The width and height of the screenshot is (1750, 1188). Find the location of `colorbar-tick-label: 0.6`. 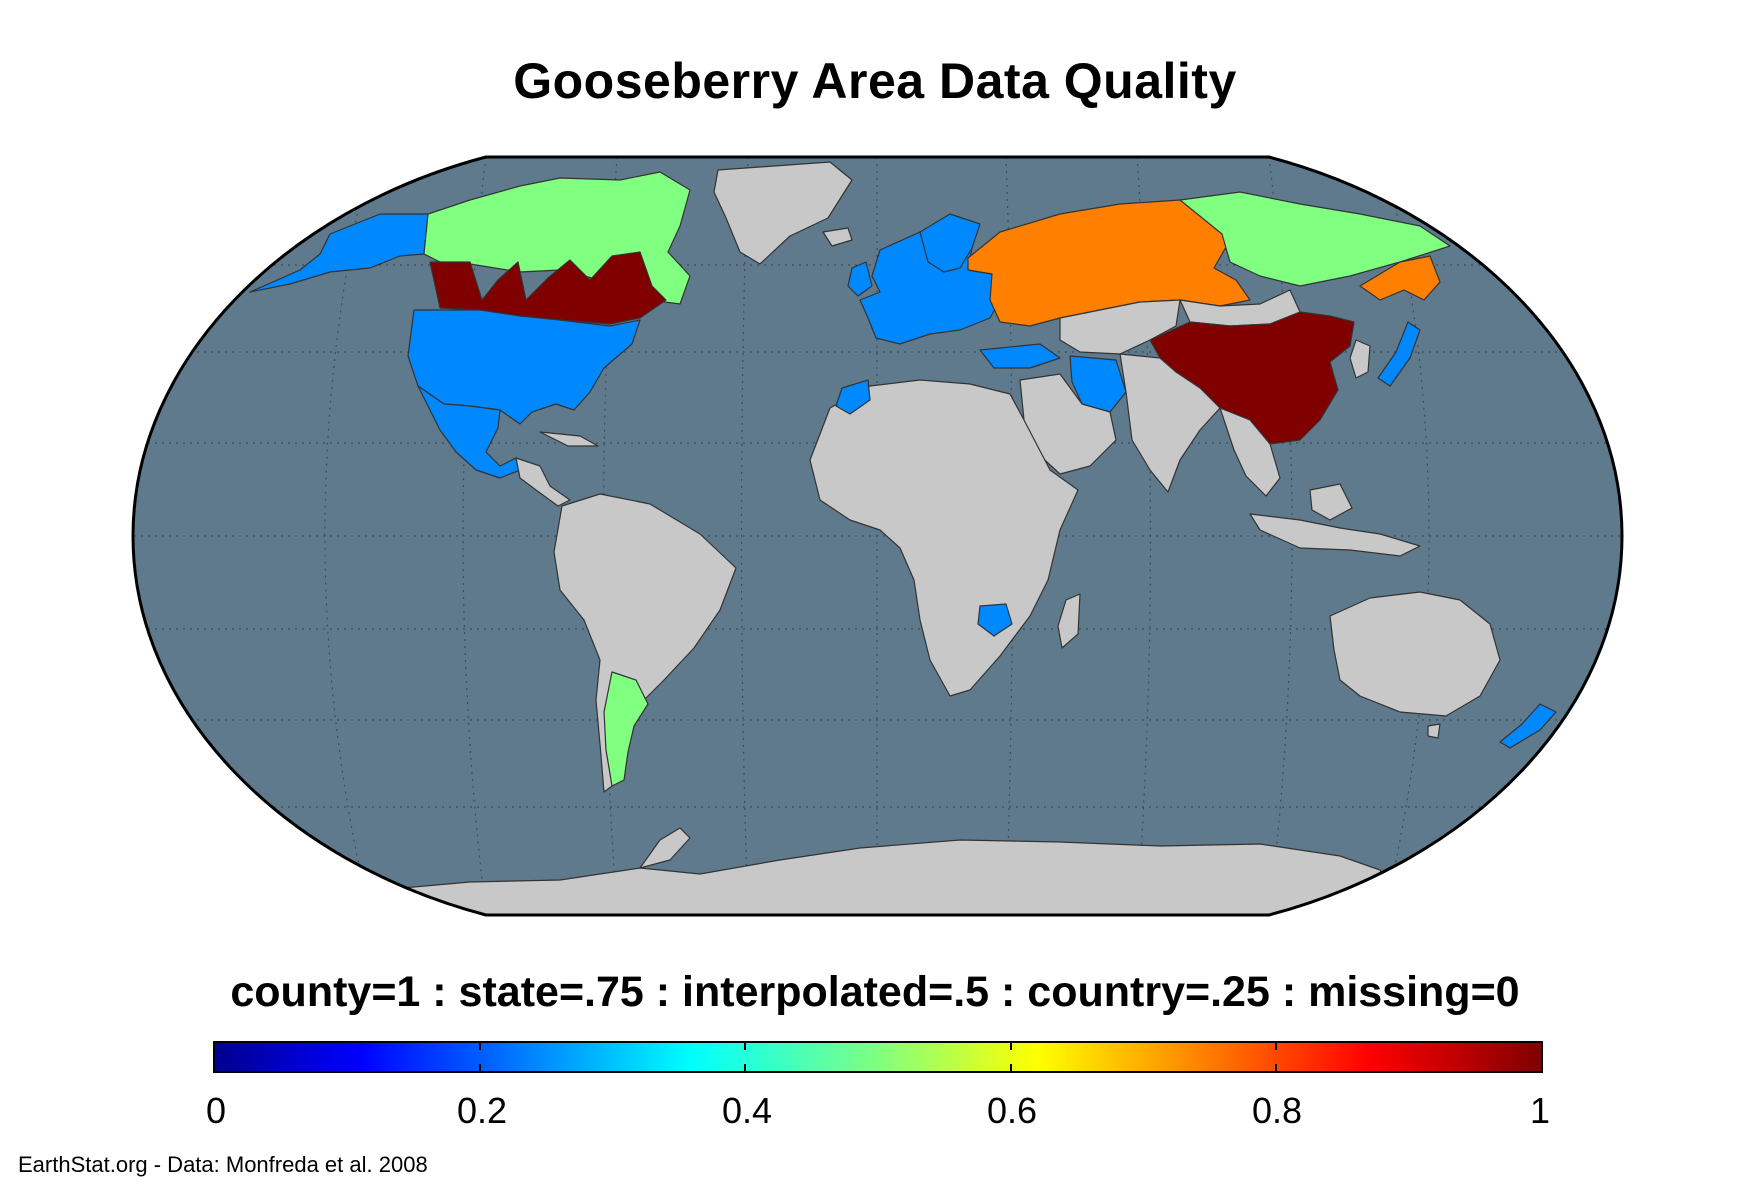

colorbar-tick-label: 0.6 is located at coordinates (1012, 1110).